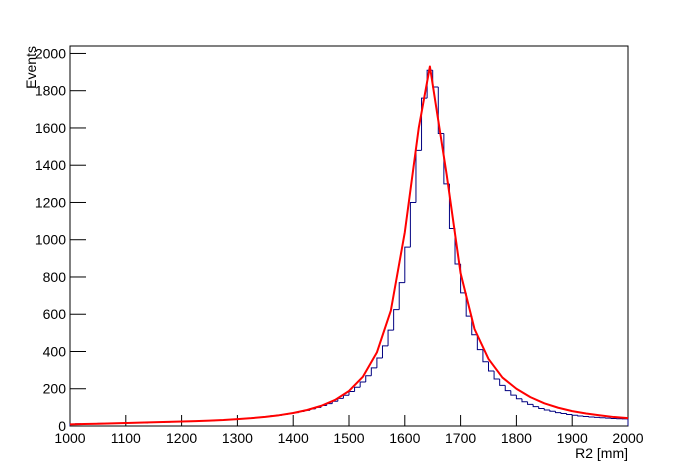  Describe the element at coordinates (69, 438) in the screenshot. I see `x-tick-label: 1000` at that location.